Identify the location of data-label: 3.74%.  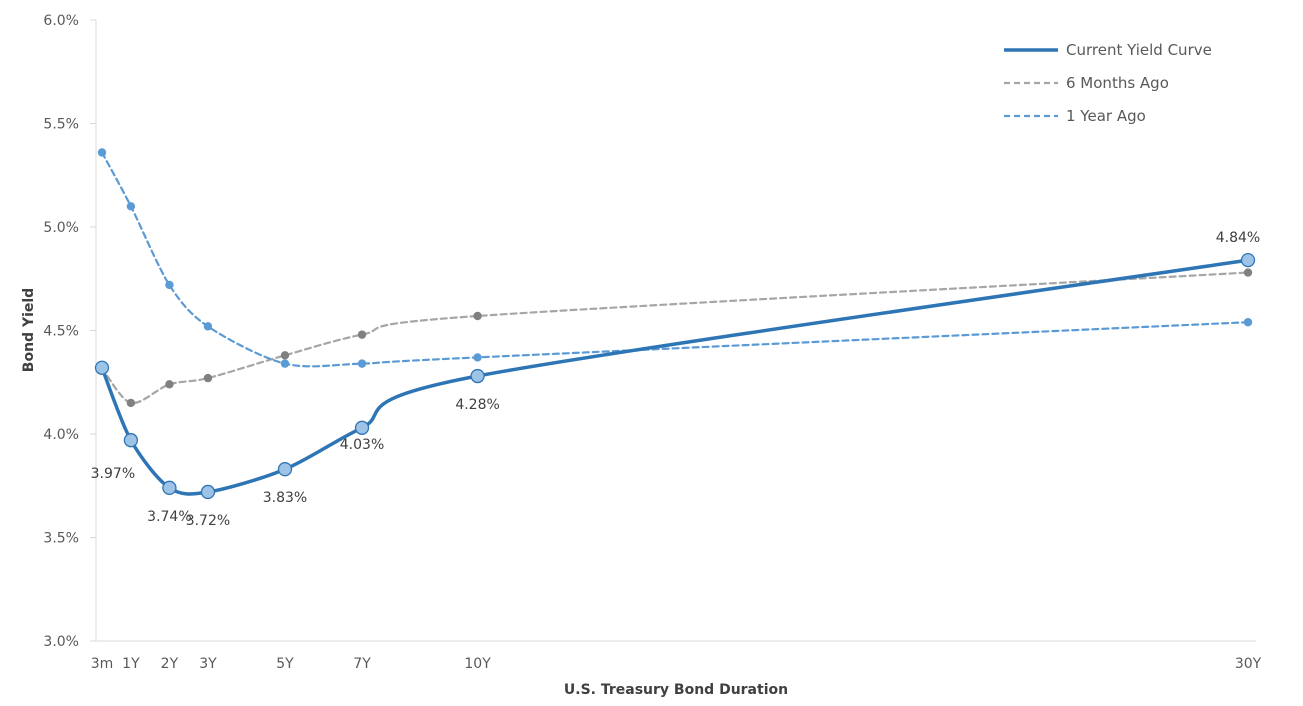
(169, 517).